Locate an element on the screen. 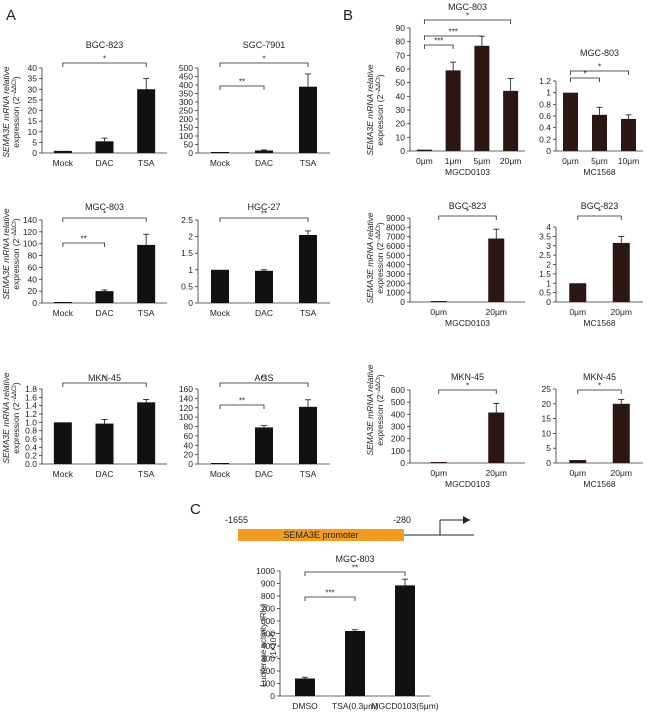 The height and width of the screenshot is (718, 670). y-tick-label: 0.4 is located at coordinates (31, 447).